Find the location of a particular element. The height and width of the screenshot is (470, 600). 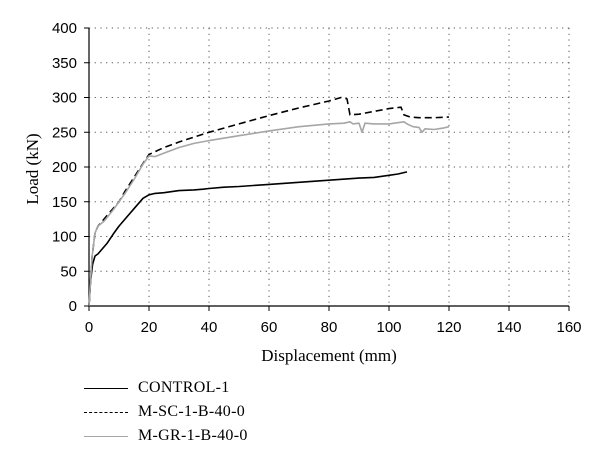

x-tick-label: 0 is located at coordinates (89, 327).